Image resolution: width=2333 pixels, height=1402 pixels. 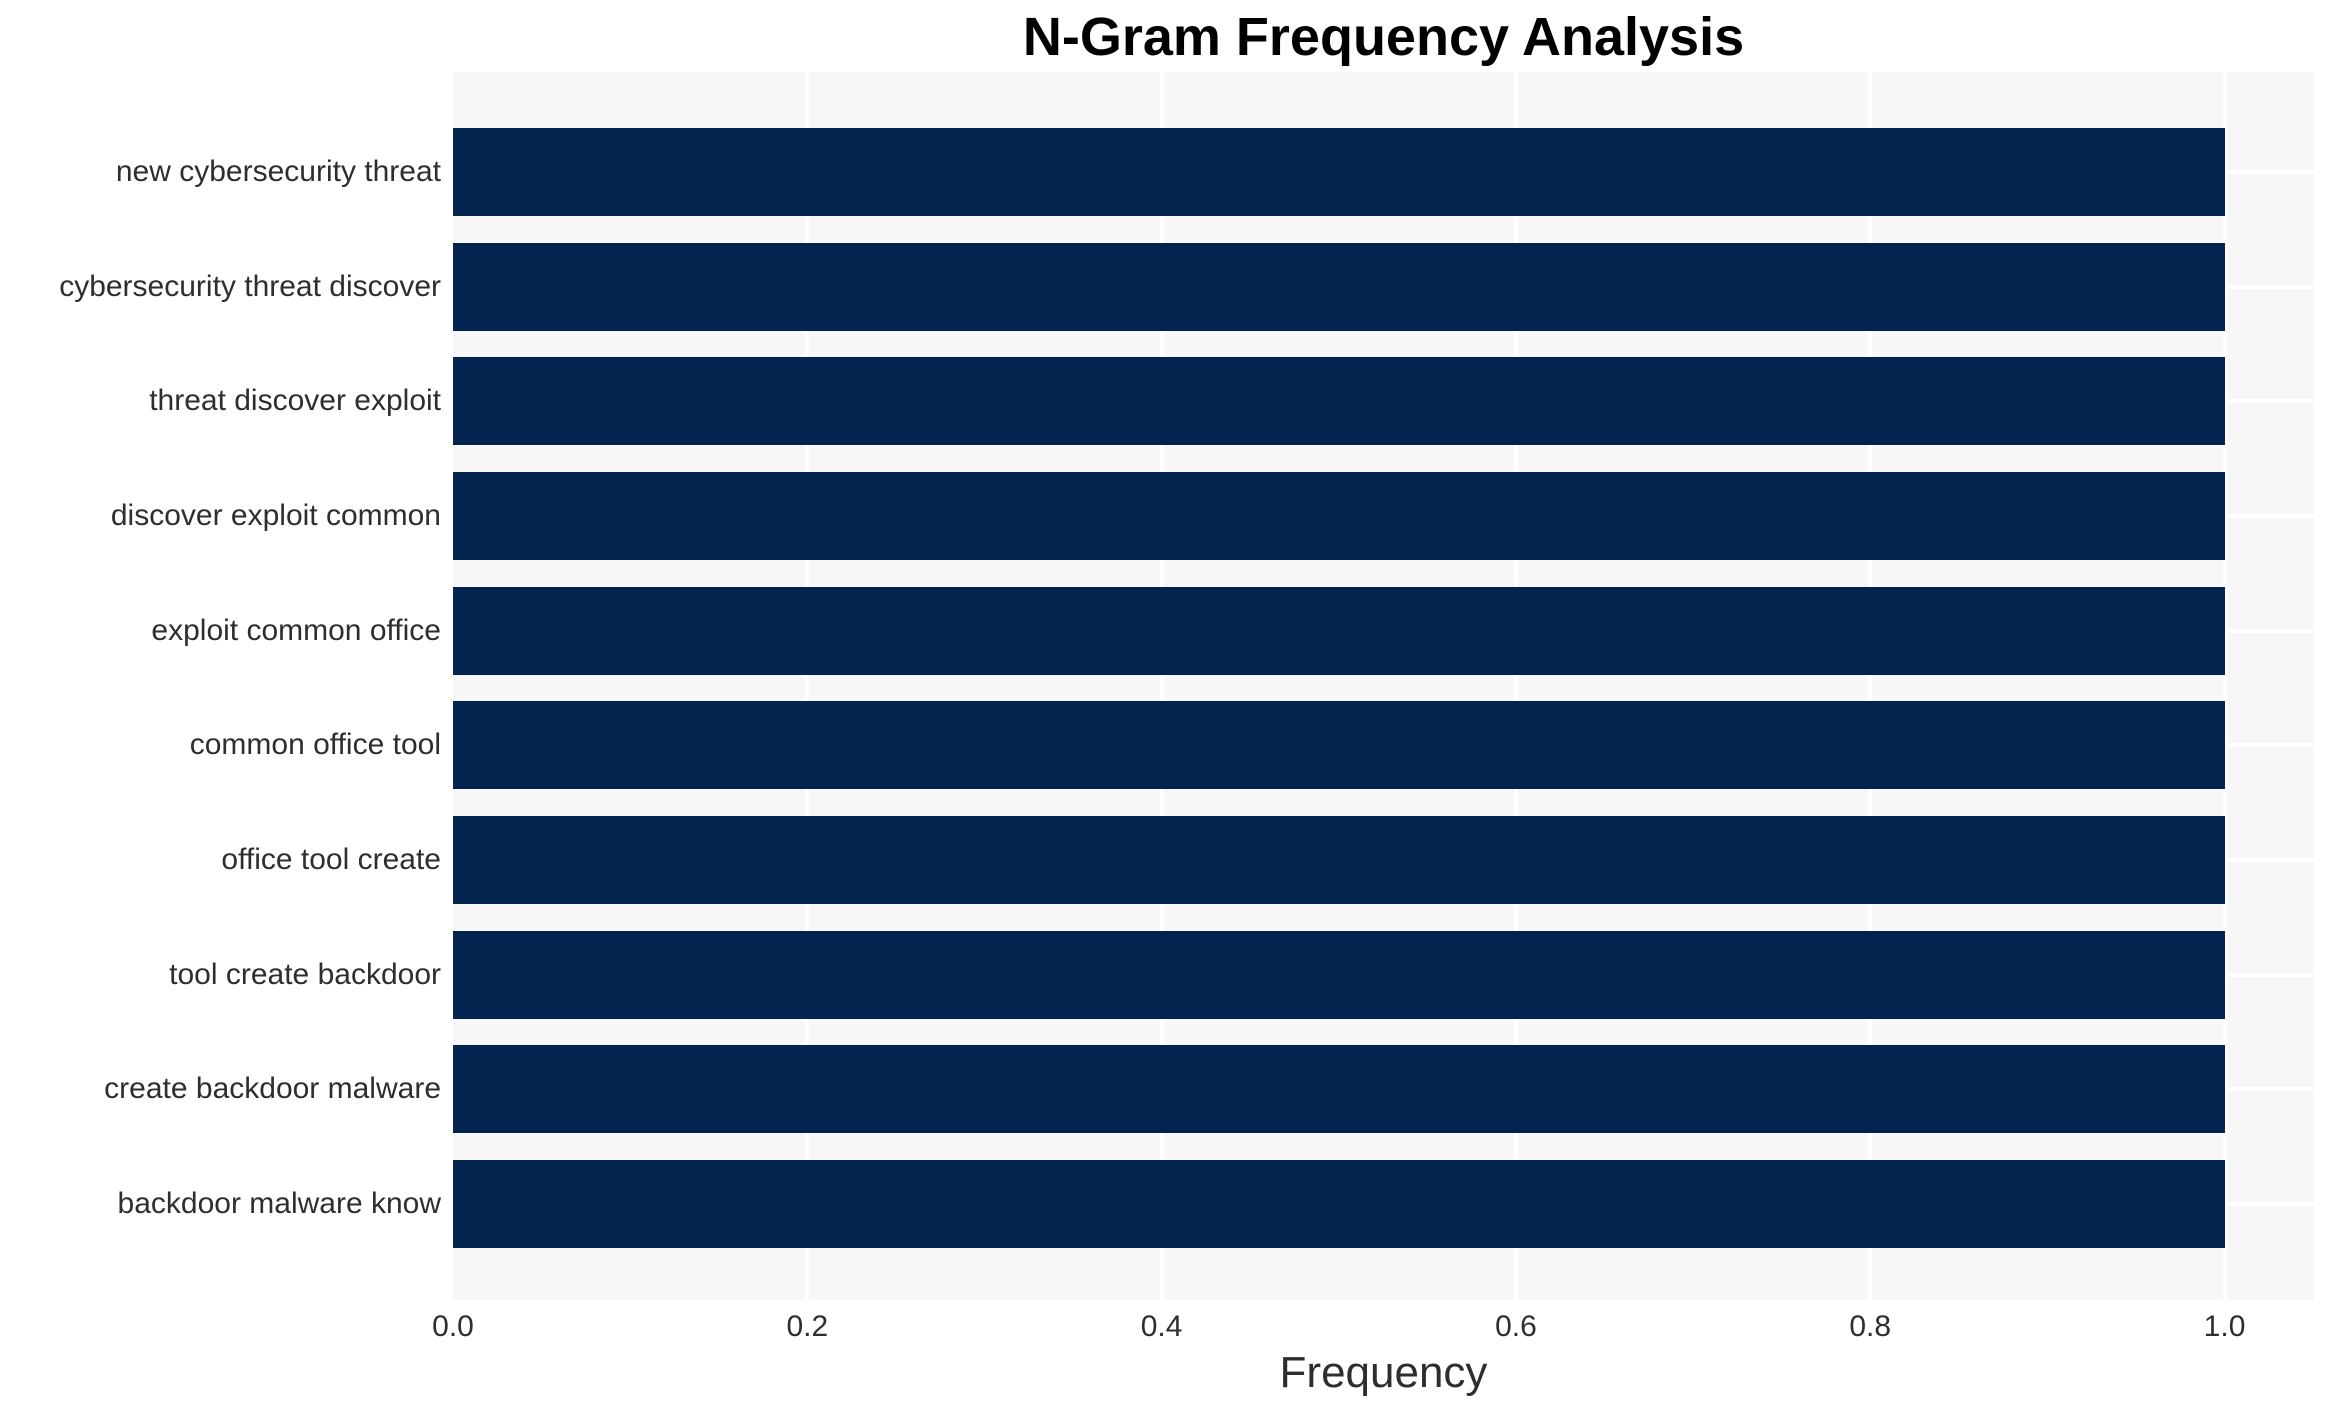 What do you see at coordinates (1870, 1326) in the screenshot?
I see `x-tick-label: 0.8` at bounding box center [1870, 1326].